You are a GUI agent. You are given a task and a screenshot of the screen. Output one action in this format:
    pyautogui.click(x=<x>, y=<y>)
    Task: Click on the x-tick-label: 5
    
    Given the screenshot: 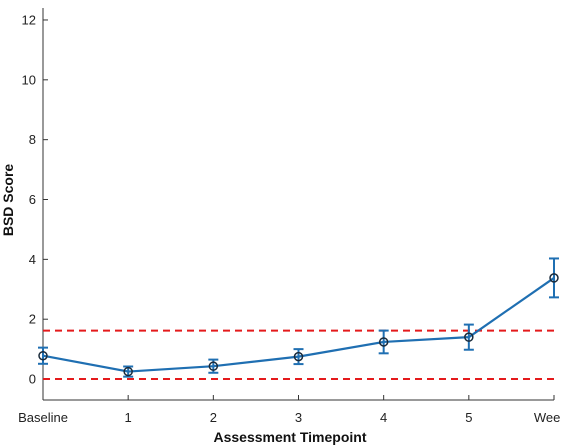 What is the action you would take?
    pyautogui.click(x=468, y=417)
    